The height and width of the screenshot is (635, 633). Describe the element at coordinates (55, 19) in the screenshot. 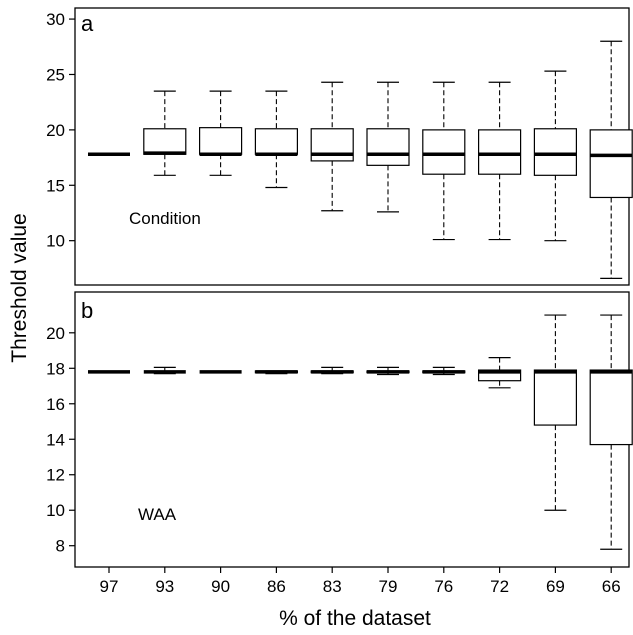

I see `panel-a-y-tick-label: 30` at that location.